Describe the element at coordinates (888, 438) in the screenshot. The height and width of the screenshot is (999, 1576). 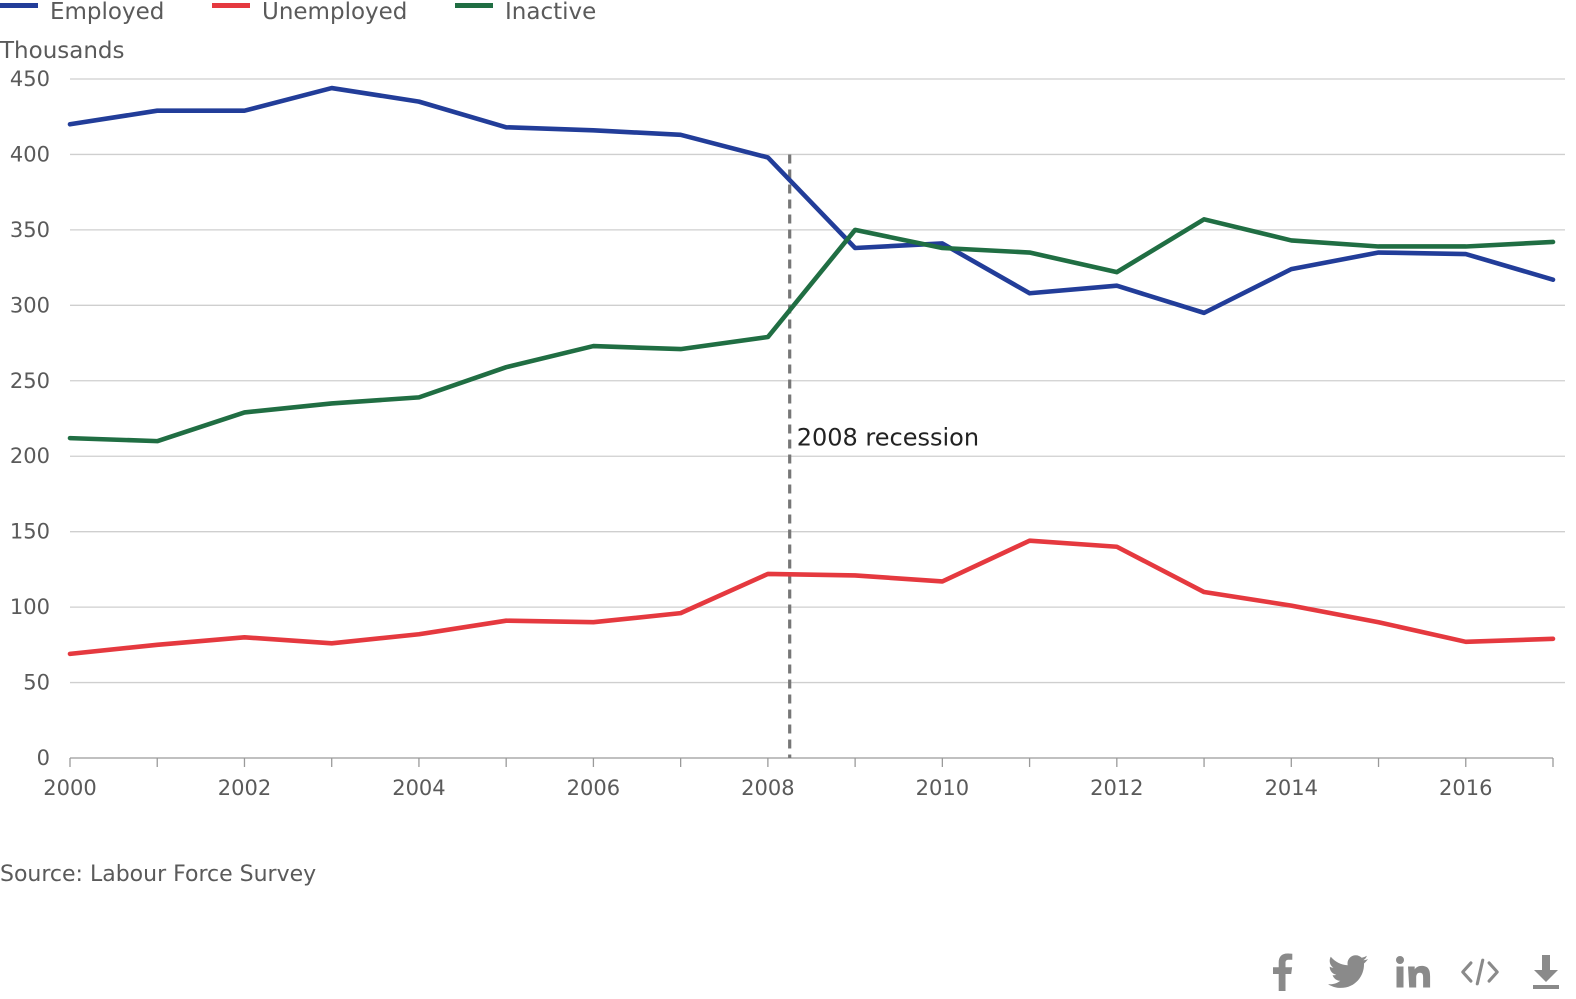
I see `recession-annotation: 2008 recession` at that location.